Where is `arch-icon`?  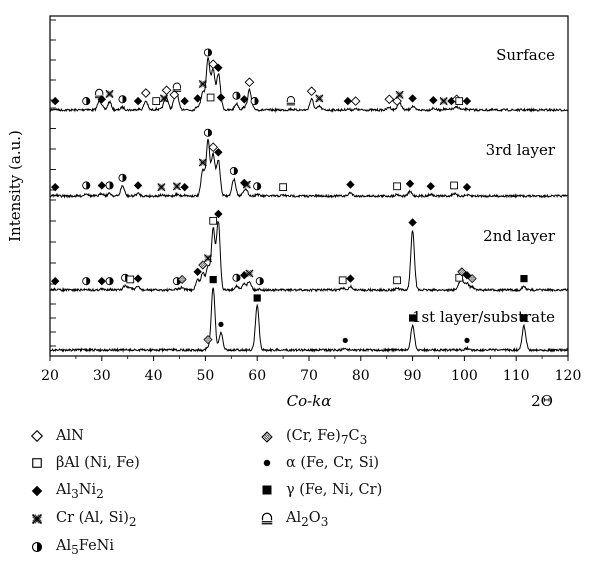 arch-icon is located at coordinates (267, 519).